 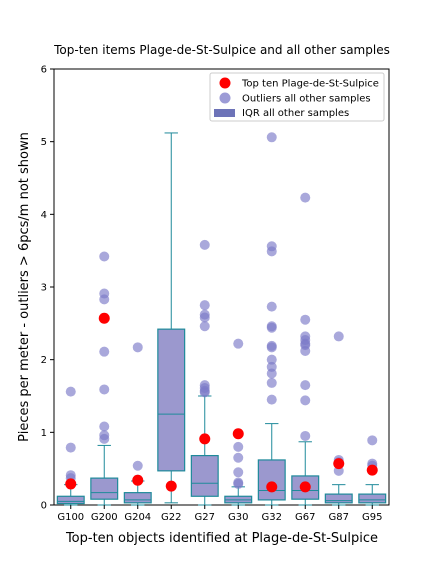 I want to click on legend-box, so click(x=297, y=97).